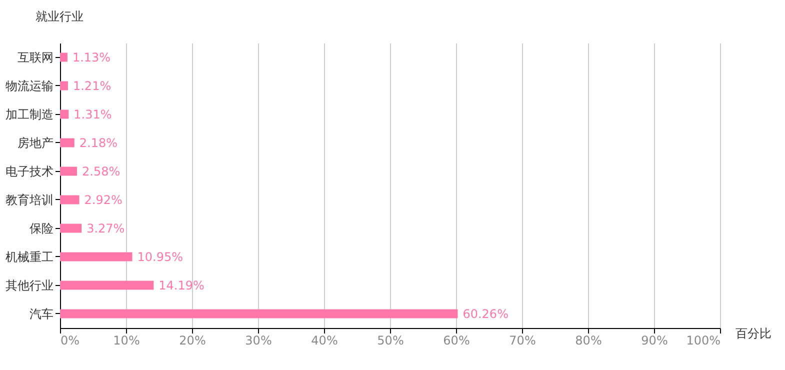  I want to click on y-tick-label: 房地产, so click(36, 143).